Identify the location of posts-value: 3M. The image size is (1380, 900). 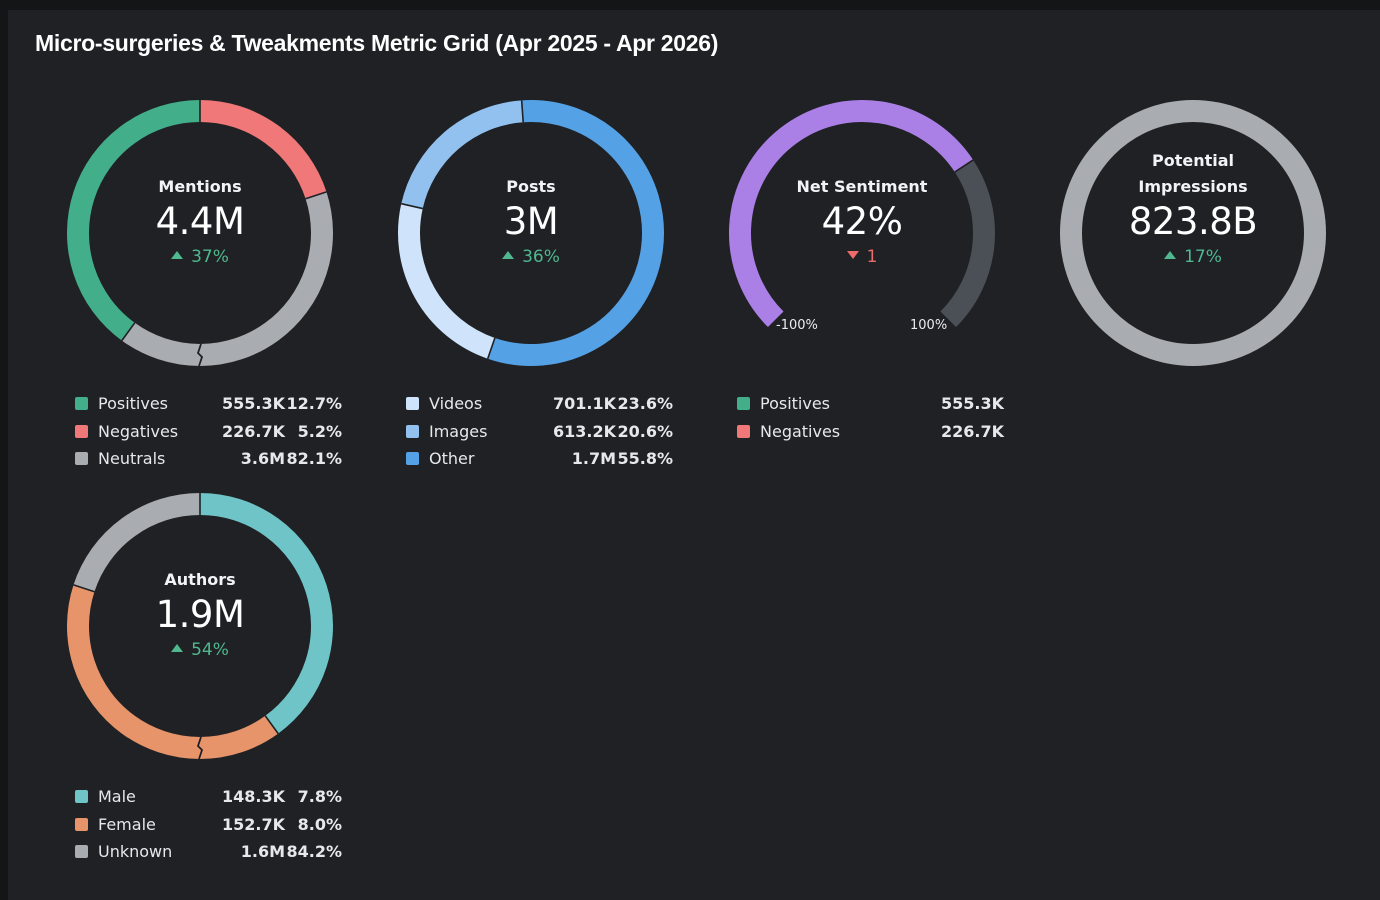
(531, 221).